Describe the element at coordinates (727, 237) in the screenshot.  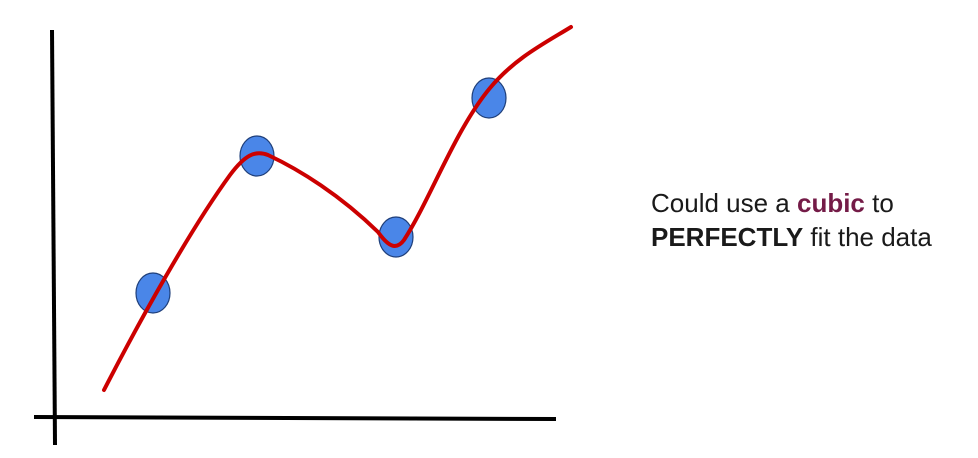
I see `caption-emphasis-perfectly: PERFECTLY` at that location.